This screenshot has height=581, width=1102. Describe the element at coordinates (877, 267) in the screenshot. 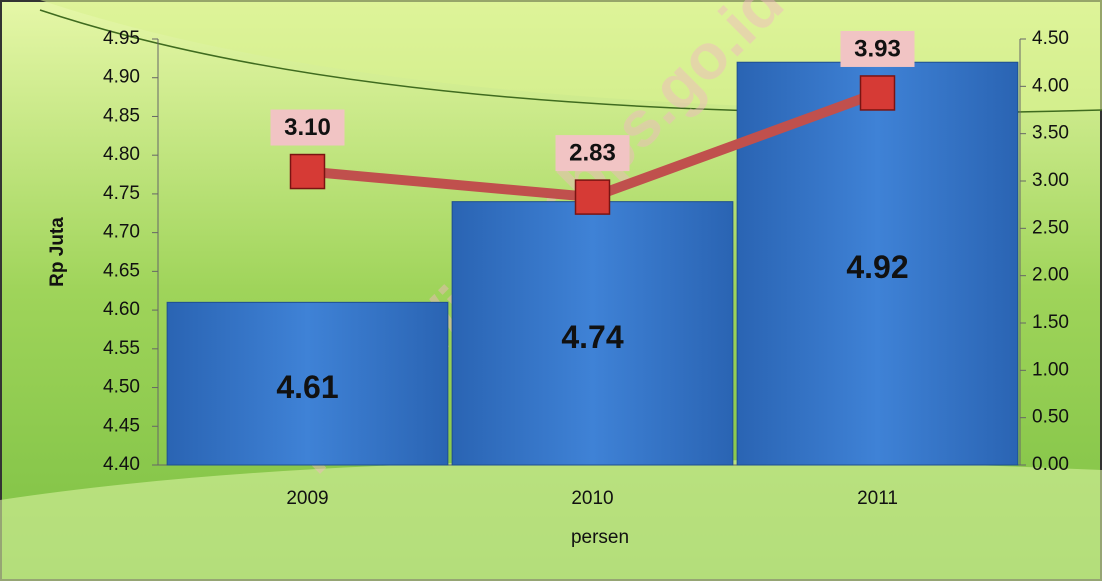

I see `bar-value-label: 4.92` at that location.